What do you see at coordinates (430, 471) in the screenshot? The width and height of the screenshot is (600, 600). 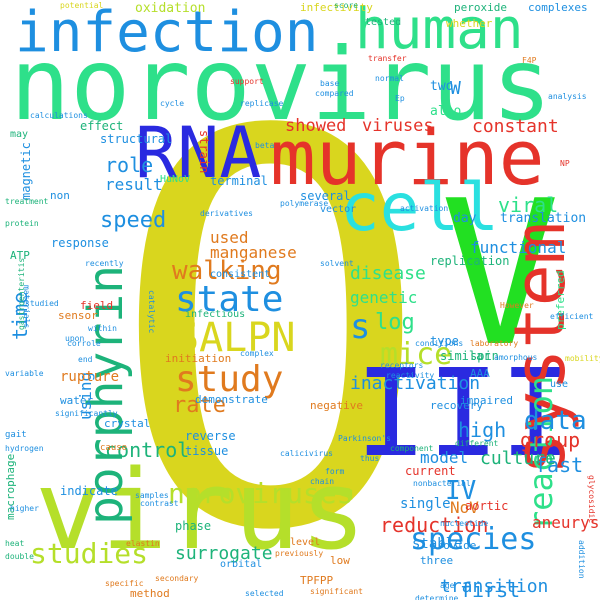 I see `word-current: current` at bounding box center [430, 471].